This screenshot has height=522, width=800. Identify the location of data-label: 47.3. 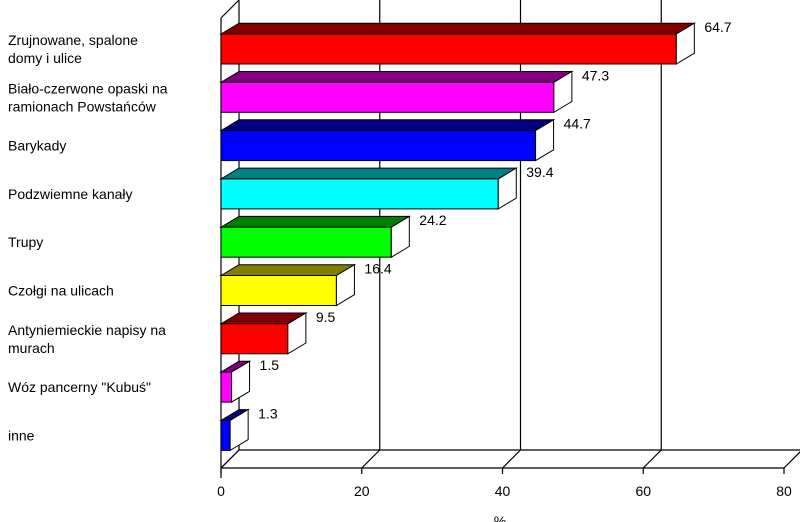
(595, 75).